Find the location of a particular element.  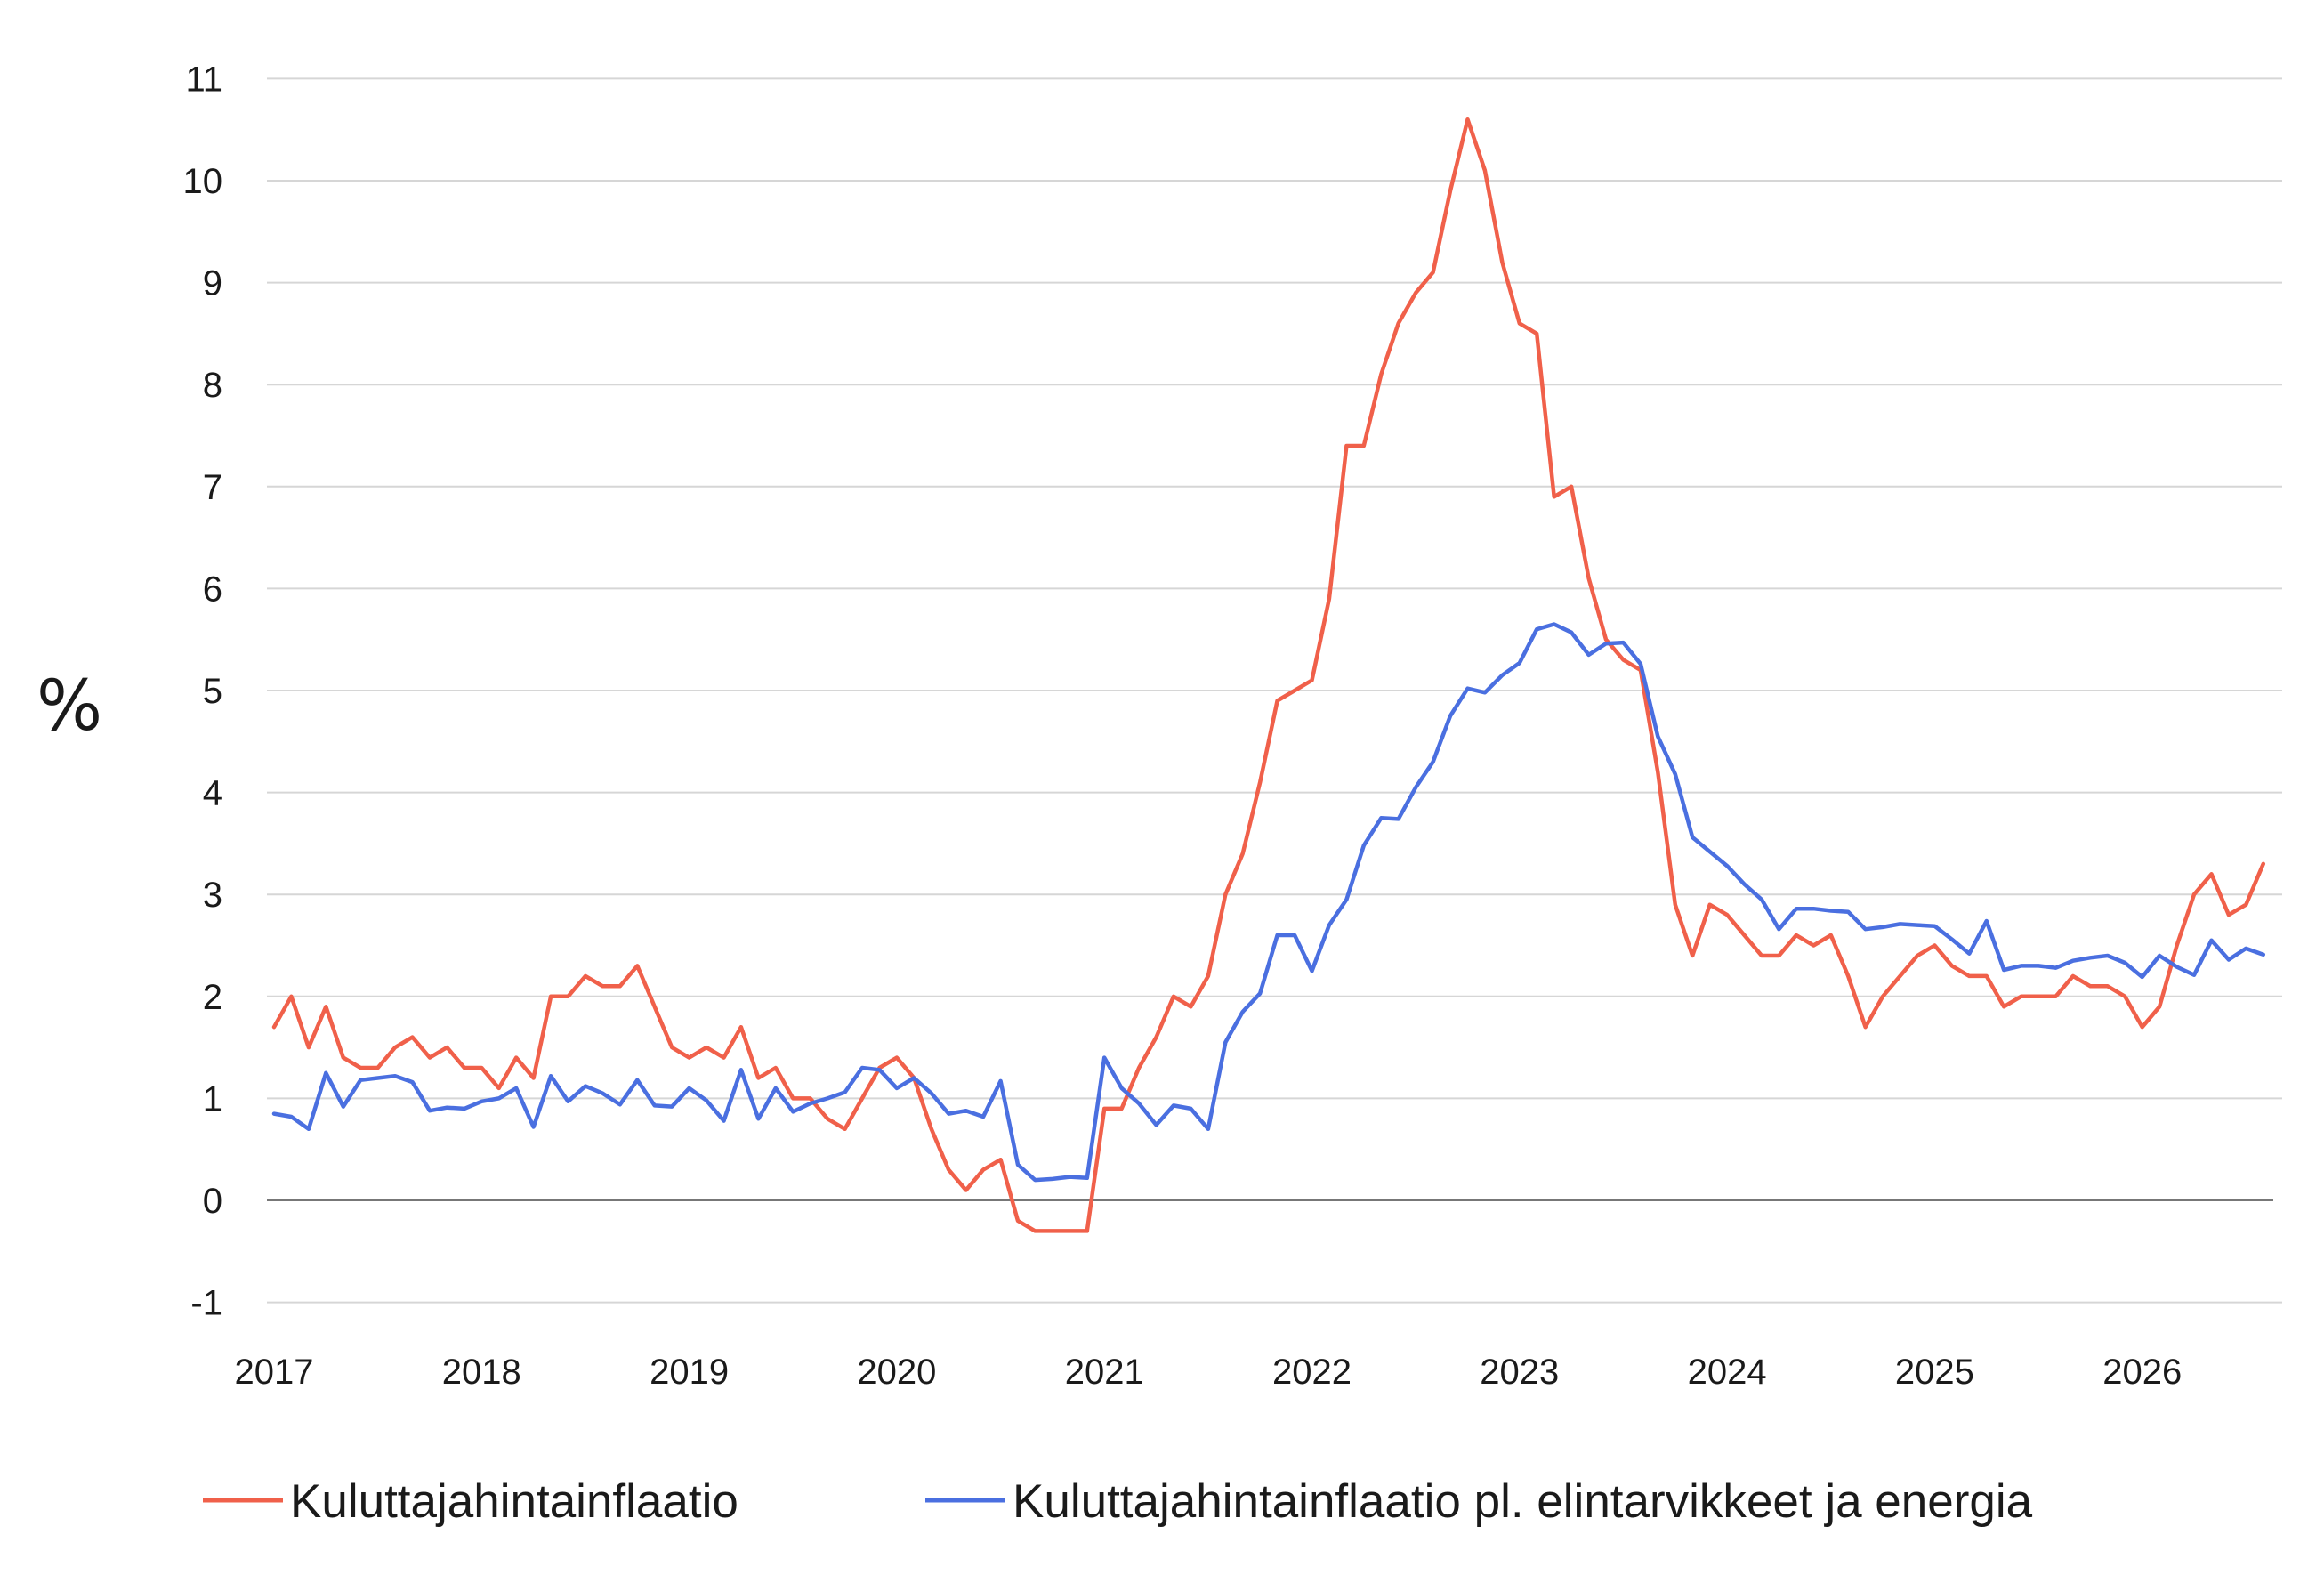

x-tick-label: 2024 is located at coordinates (1727, 1372).